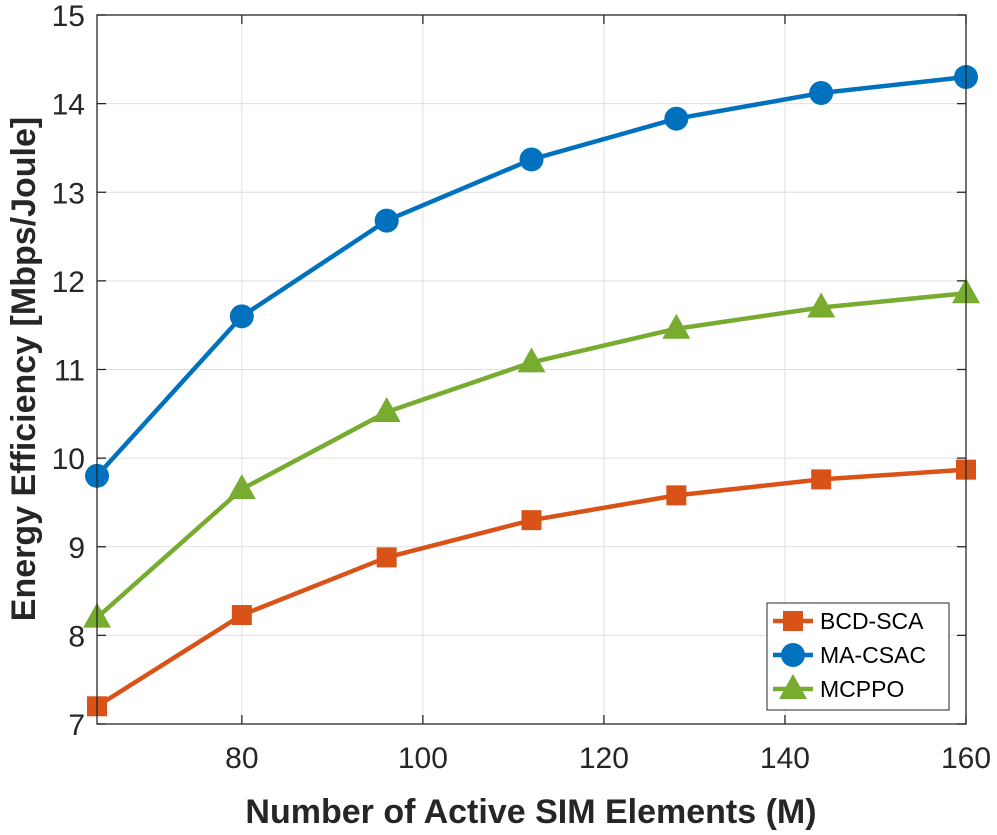 The image size is (997, 835). I want to click on legend-marker-ma-csac, so click(793, 655).